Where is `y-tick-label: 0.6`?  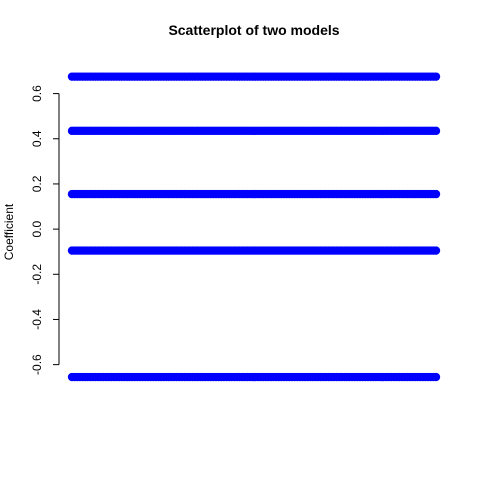
y-tick-label: 0.6 is located at coordinates (37, 93).